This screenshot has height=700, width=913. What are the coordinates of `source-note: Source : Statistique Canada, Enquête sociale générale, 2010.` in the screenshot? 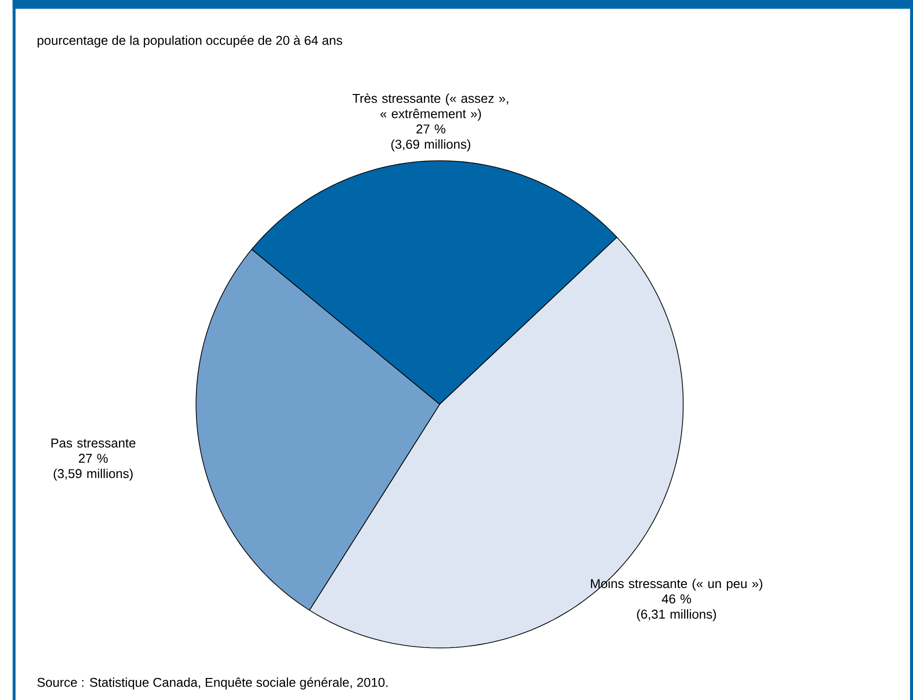 It's located at (212, 683).